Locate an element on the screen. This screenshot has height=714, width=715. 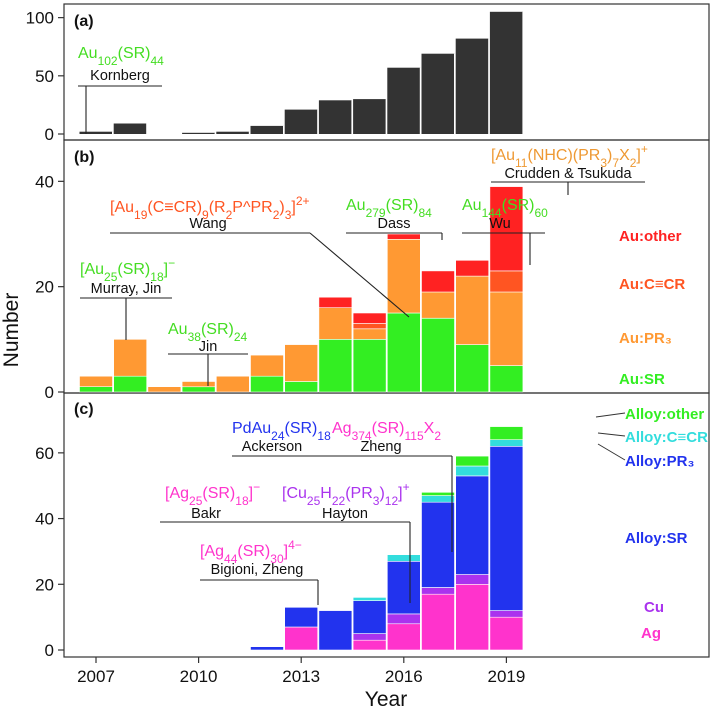
annotation-caption: Murray, Jin is located at coordinates (126, 289).